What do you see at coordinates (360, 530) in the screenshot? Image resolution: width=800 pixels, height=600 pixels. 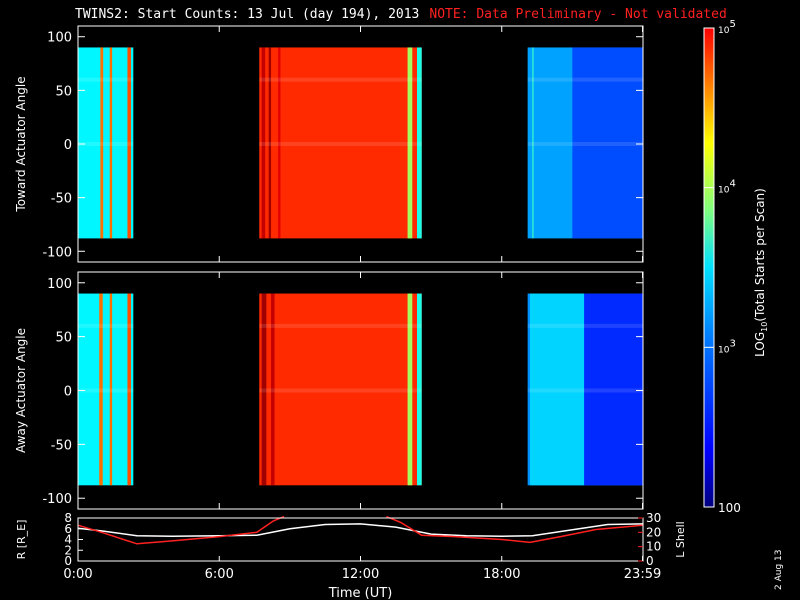 I see `radius-line` at bounding box center [360, 530].